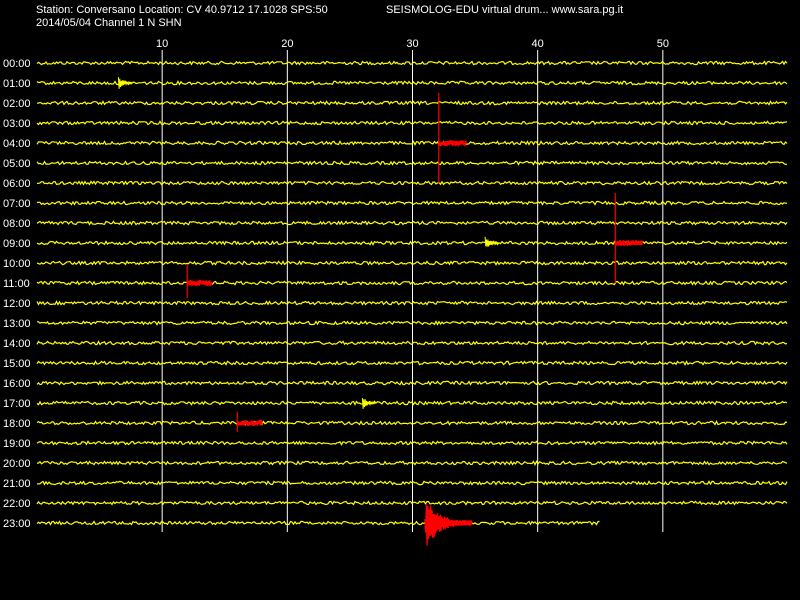 The image size is (800, 600). What do you see at coordinates (17, 464) in the screenshot?
I see `row-label: 20:00` at bounding box center [17, 464].